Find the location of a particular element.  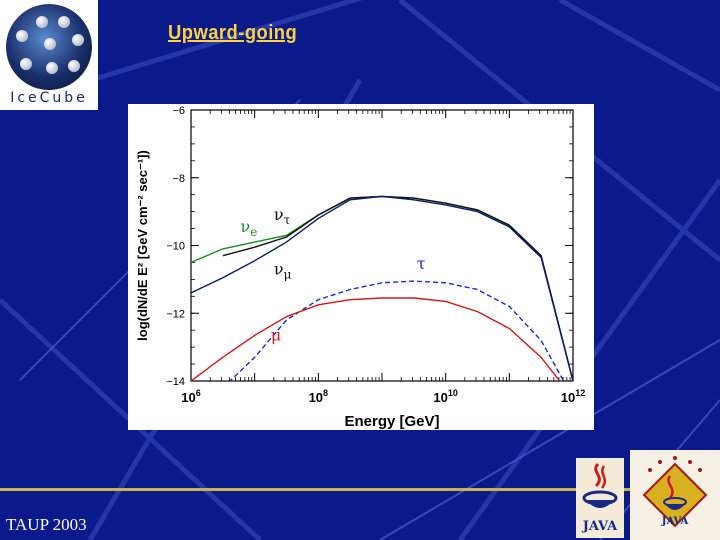

icecube-logo: IceCube is located at coordinates (49, 55).